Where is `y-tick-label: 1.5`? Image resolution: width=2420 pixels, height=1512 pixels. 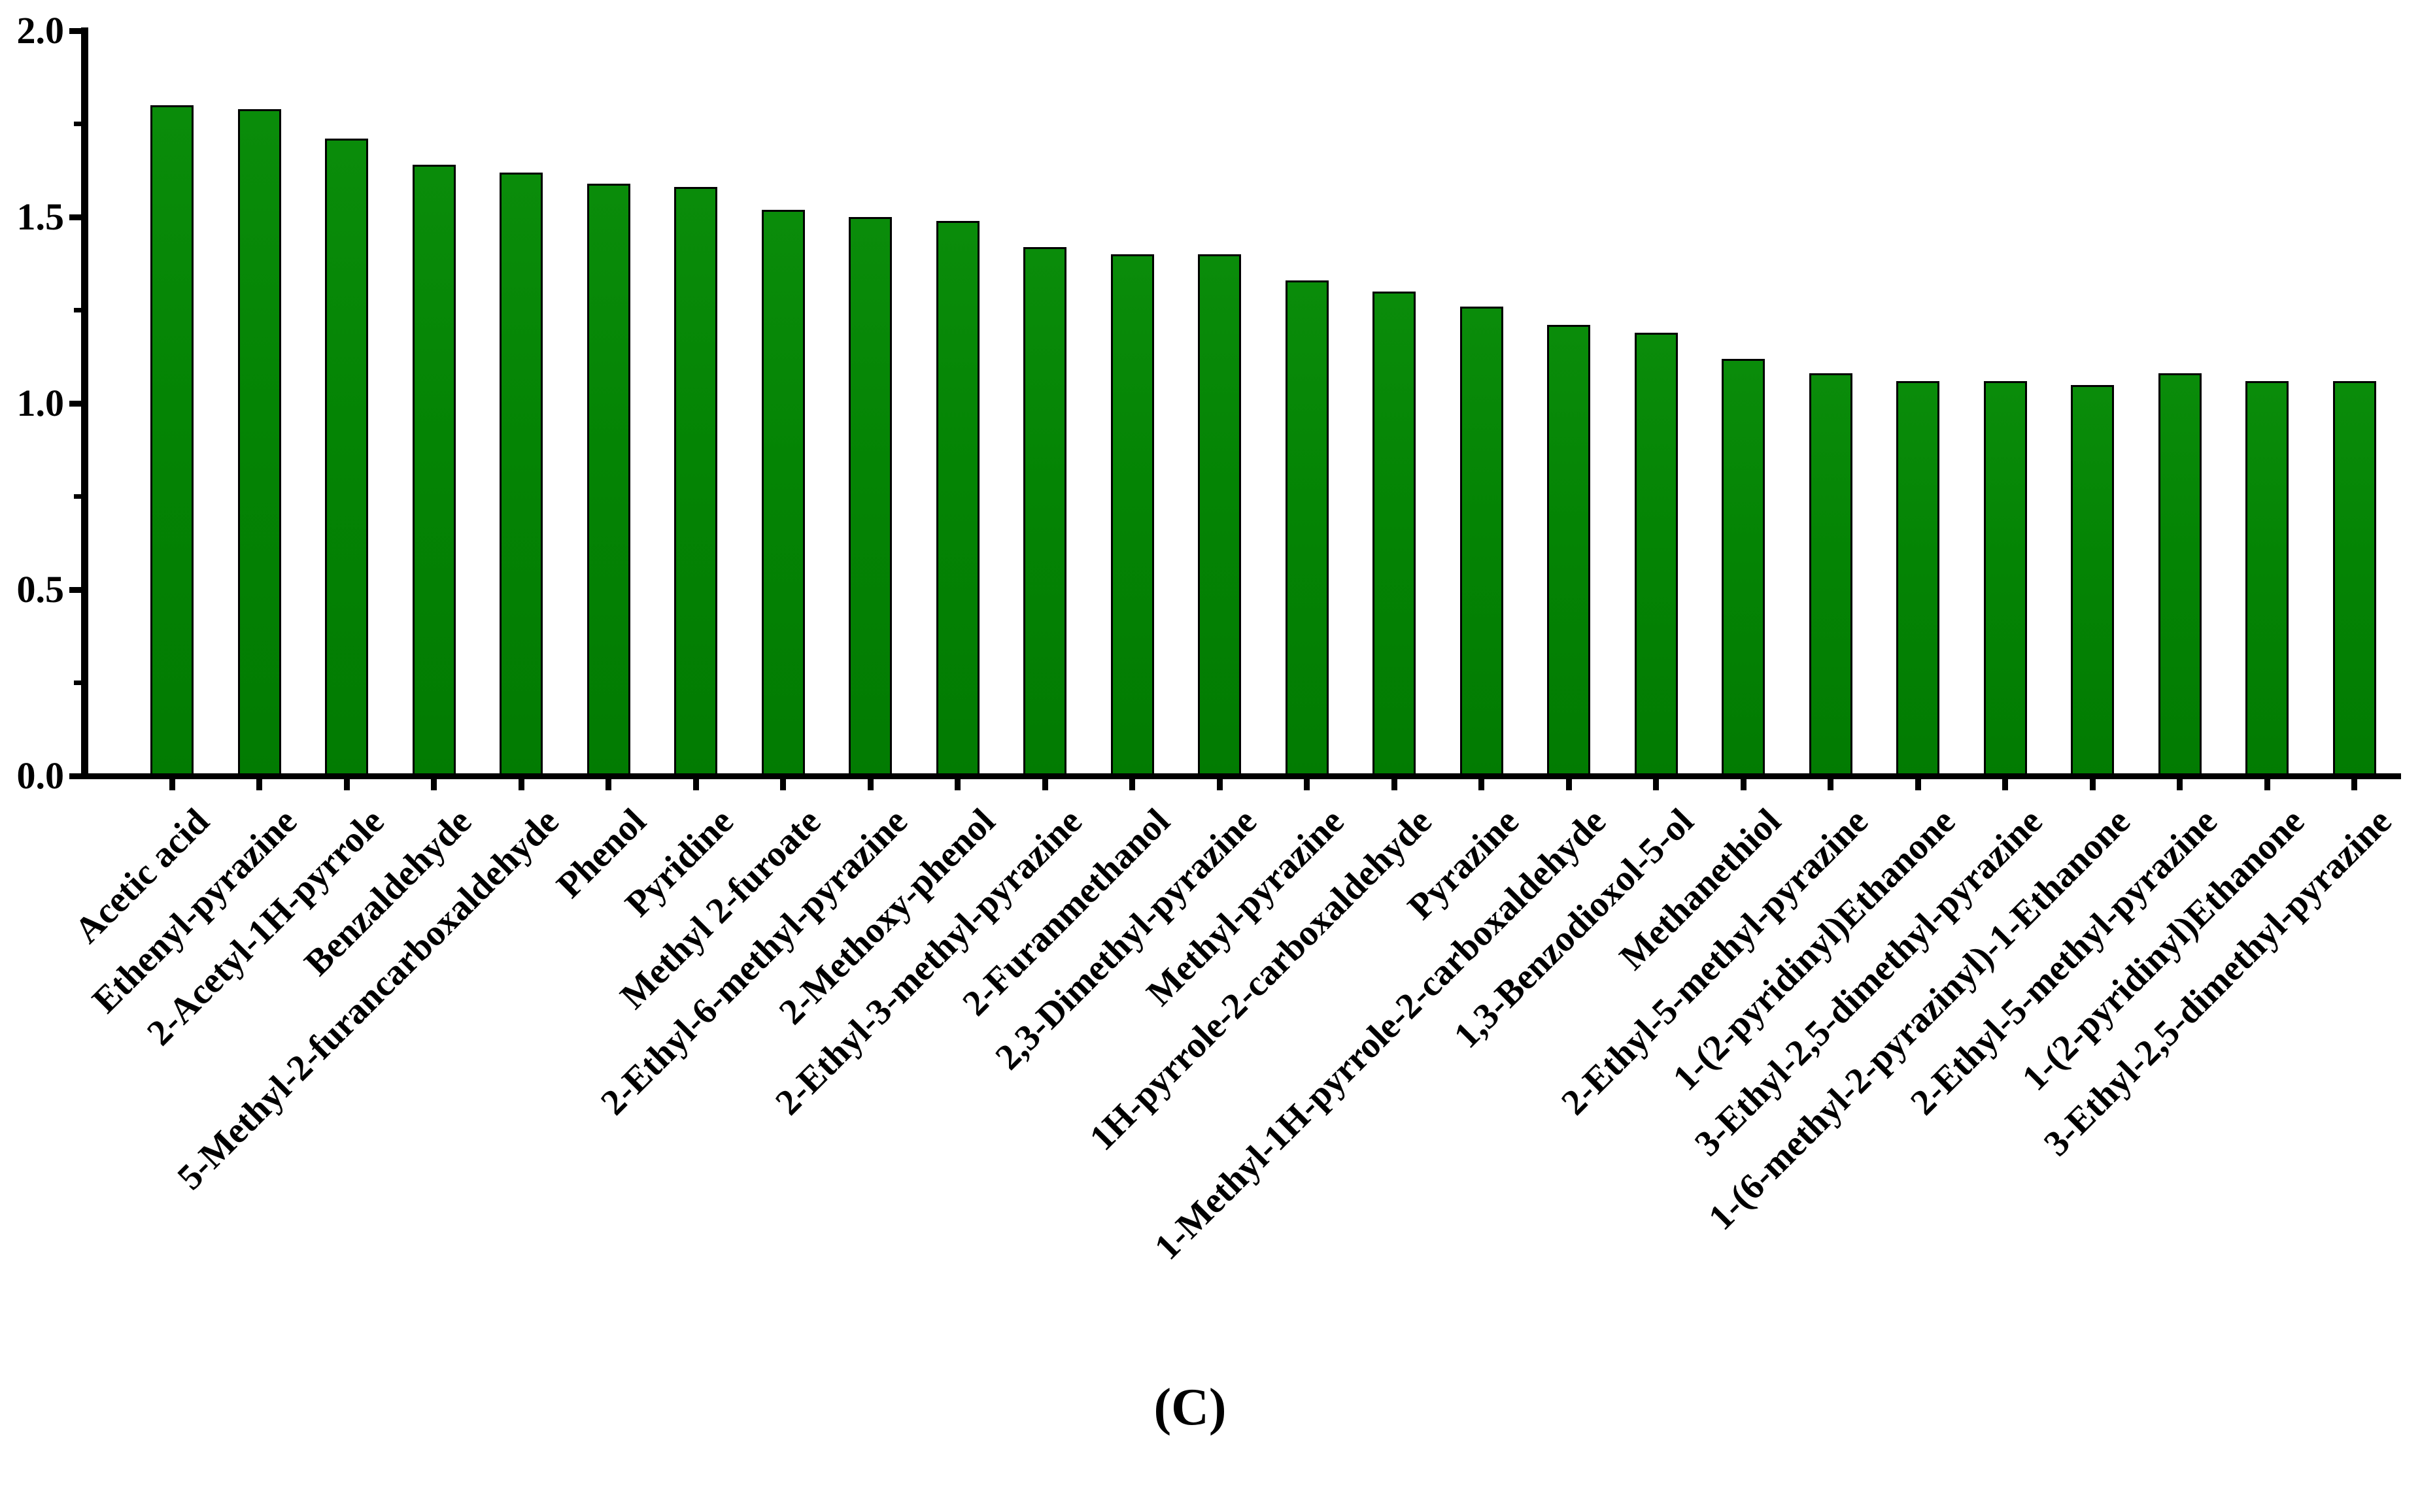 y-tick-label: 1.5 is located at coordinates (40, 216).